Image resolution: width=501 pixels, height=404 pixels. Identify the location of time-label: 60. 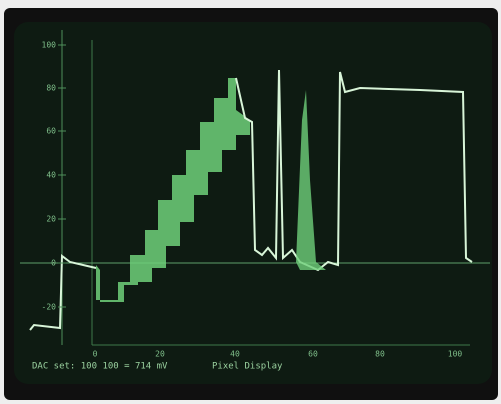
(313, 354).